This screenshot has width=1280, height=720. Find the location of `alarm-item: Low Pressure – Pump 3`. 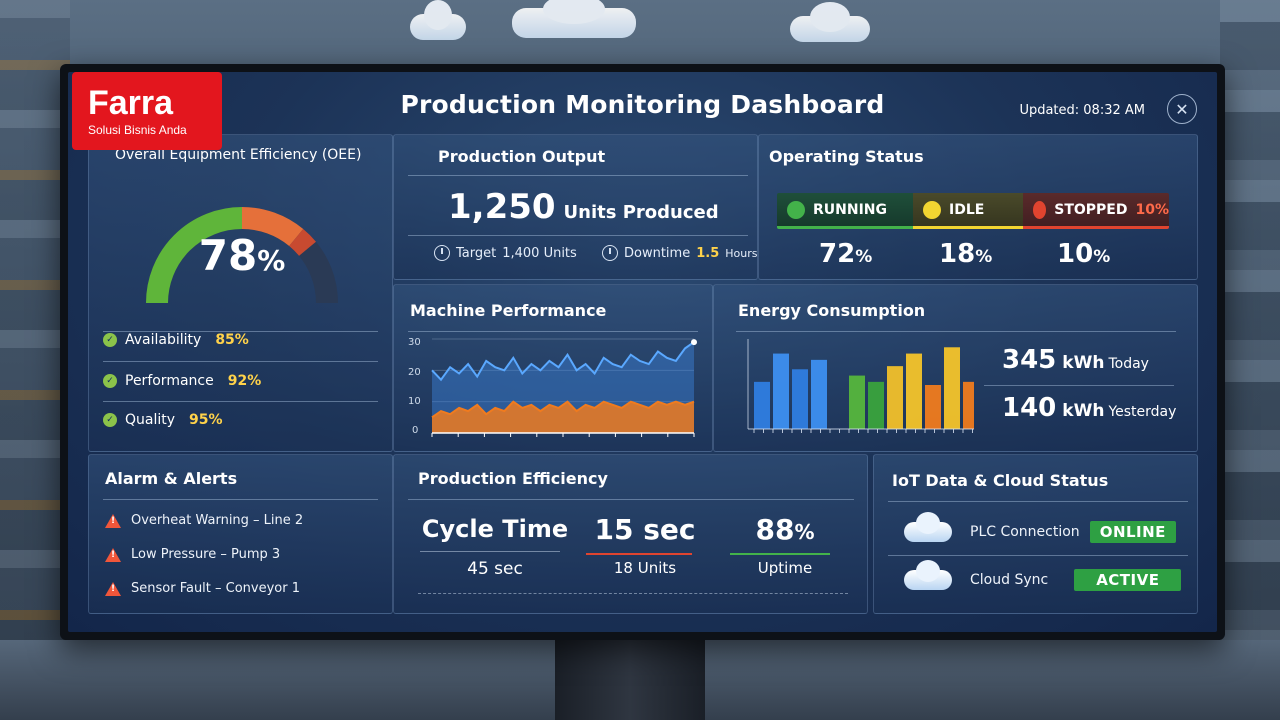

alarm-item: Low Pressure – Pump 3 is located at coordinates (192, 554).